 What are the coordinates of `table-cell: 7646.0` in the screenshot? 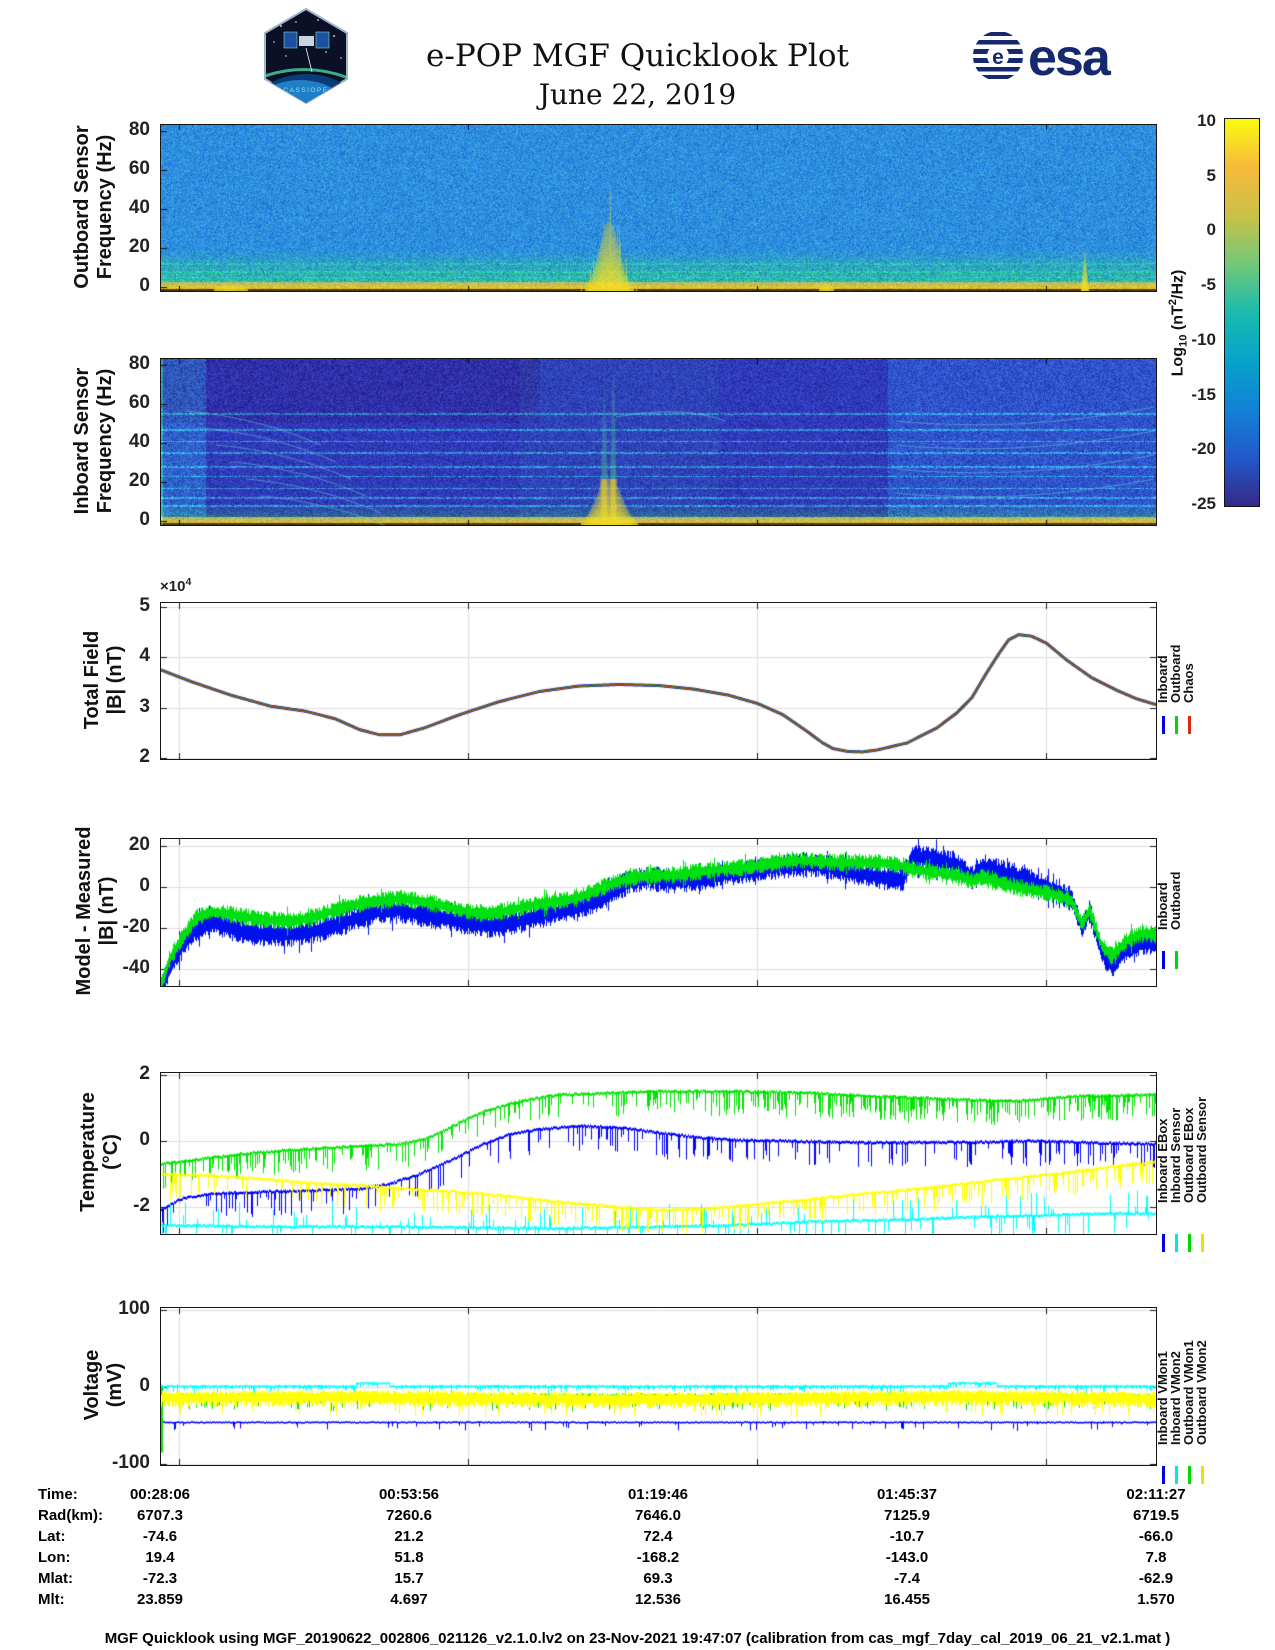 It's located at (658, 1515).